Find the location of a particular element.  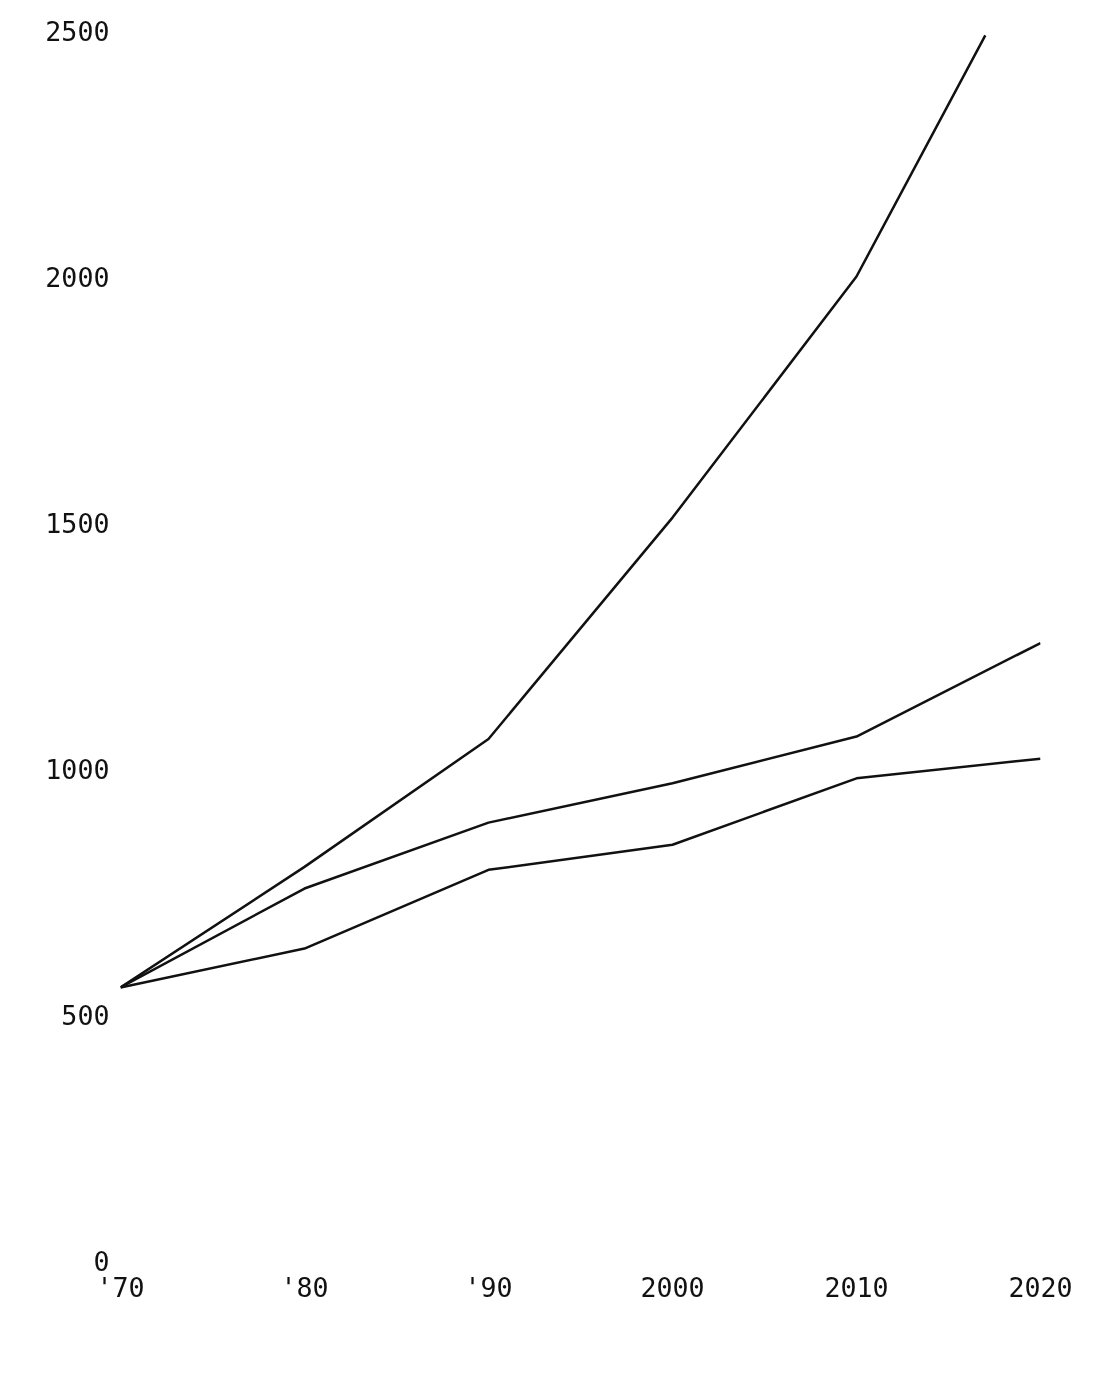

y-tick-label: 2500 is located at coordinates (77, 31).